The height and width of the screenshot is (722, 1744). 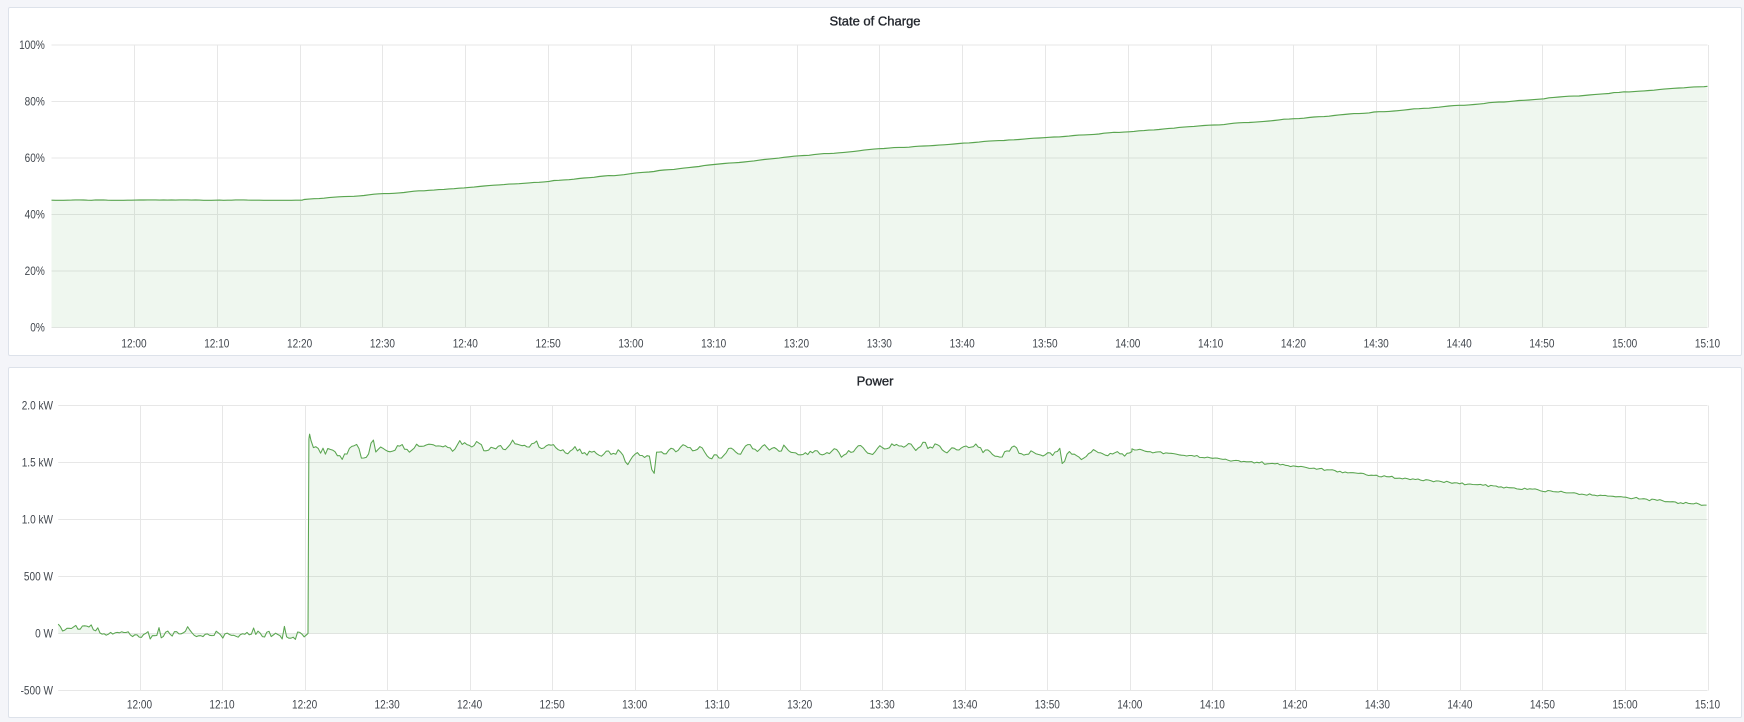 I want to click on svg-text: State of Charge, so click(x=874, y=21).